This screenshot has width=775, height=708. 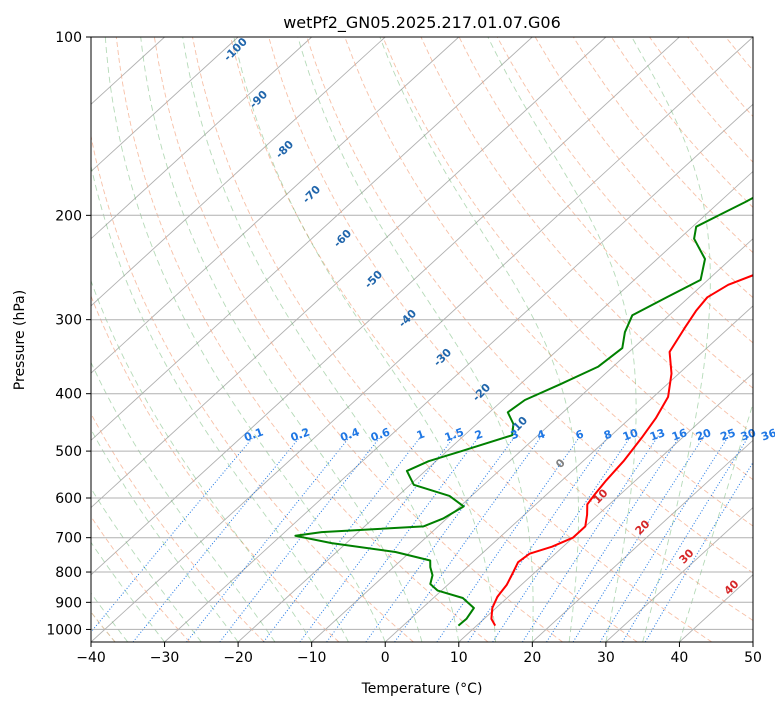 I want to click on mixing-ratio-label: 0.1, so click(x=253, y=434).